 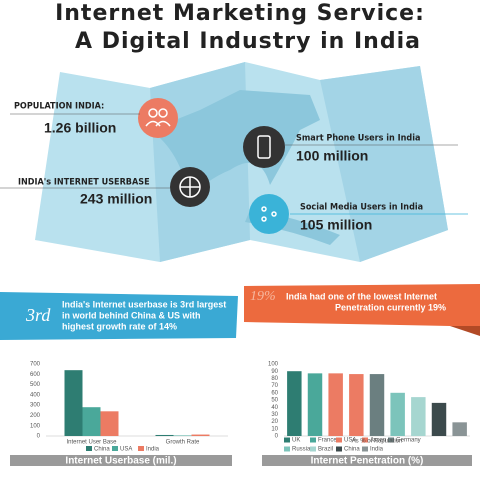 I want to click on y-tick-label: 400, so click(x=35, y=395).